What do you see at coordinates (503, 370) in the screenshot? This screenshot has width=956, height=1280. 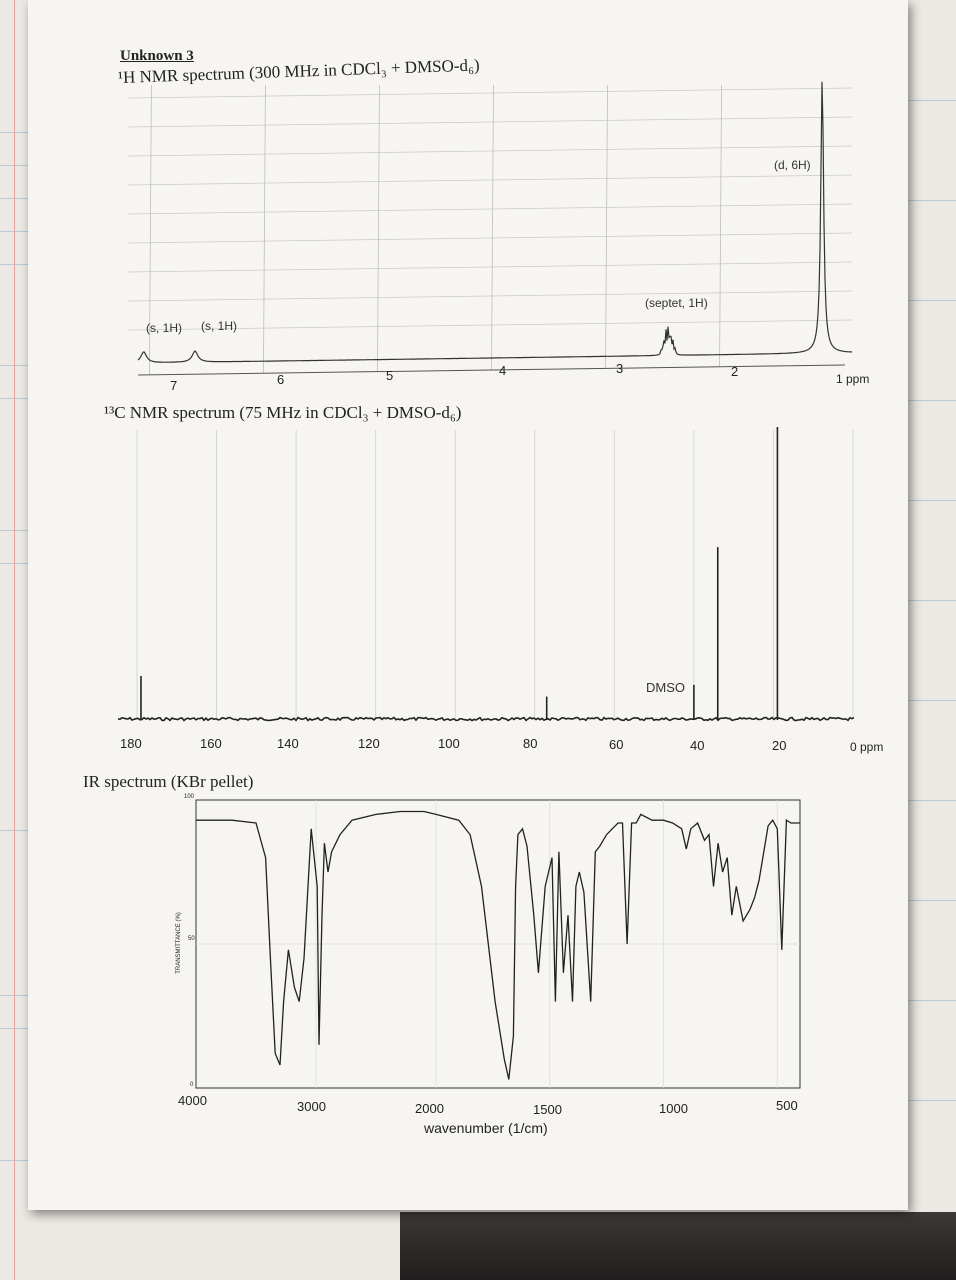 I see `h-nmr-tick: 4` at bounding box center [503, 370].